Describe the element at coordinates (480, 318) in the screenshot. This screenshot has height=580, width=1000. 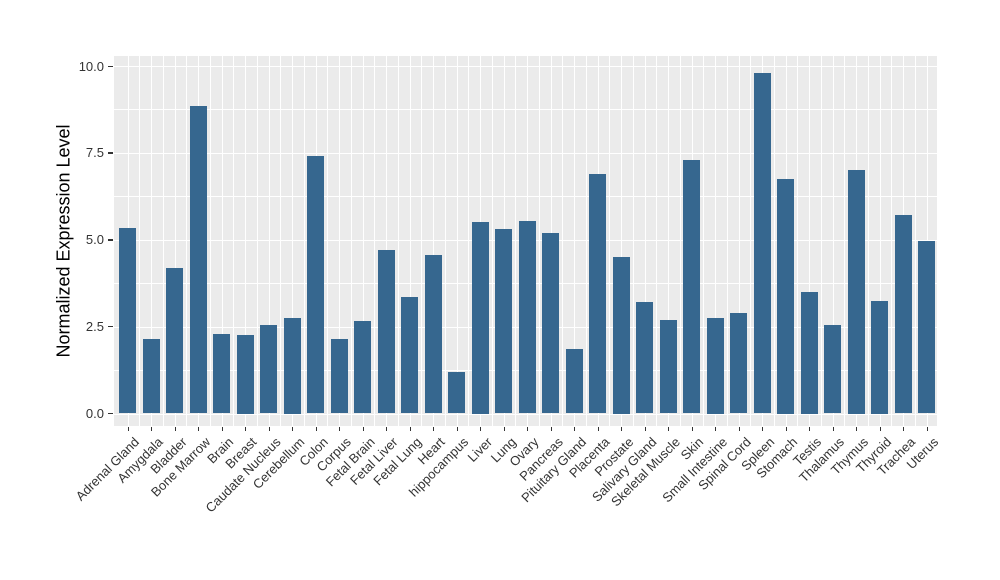
I see `bar-liver` at that location.